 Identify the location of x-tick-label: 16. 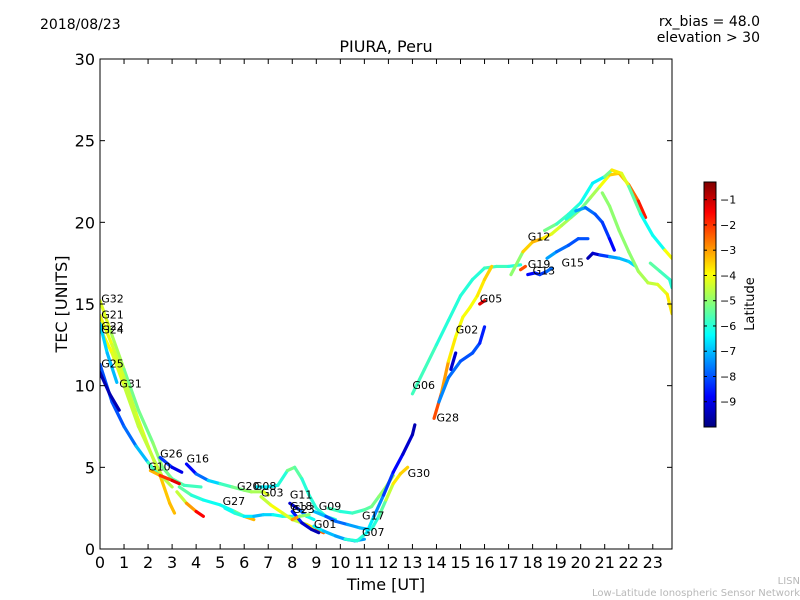
(484, 562).